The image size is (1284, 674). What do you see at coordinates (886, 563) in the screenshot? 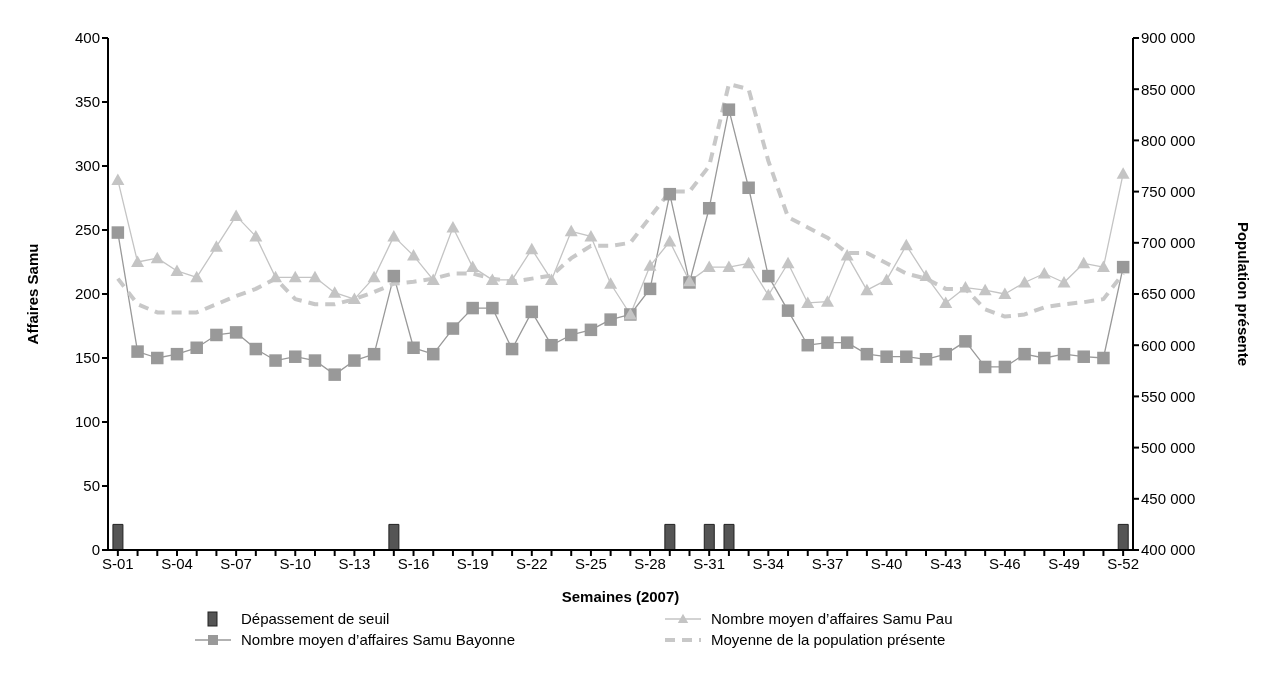
I see `x-tick-label: S-40` at bounding box center [886, 563].